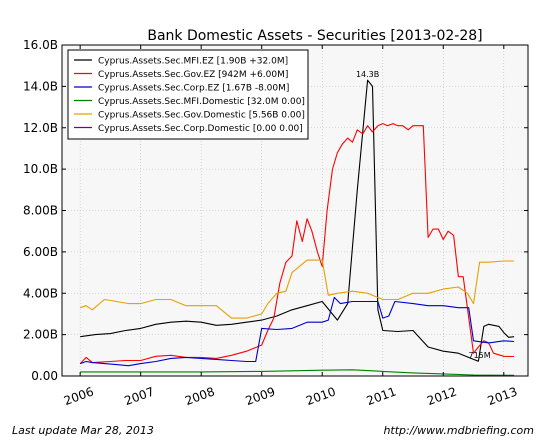  What do you see at coordinates (367, 74) in the screenshot?
I see `annotation-label: 14.3B` at bounding box center [367, 74].